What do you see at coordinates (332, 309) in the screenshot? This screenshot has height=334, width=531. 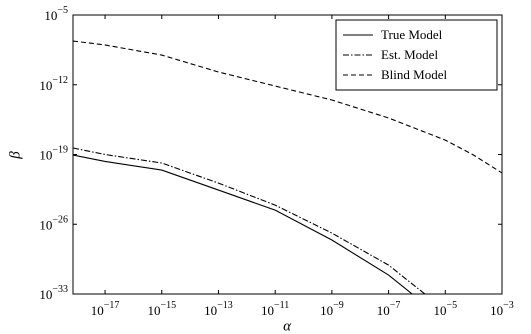 I see `x-tick-label: 10⁻⁹` at bounding box center [332, 309].